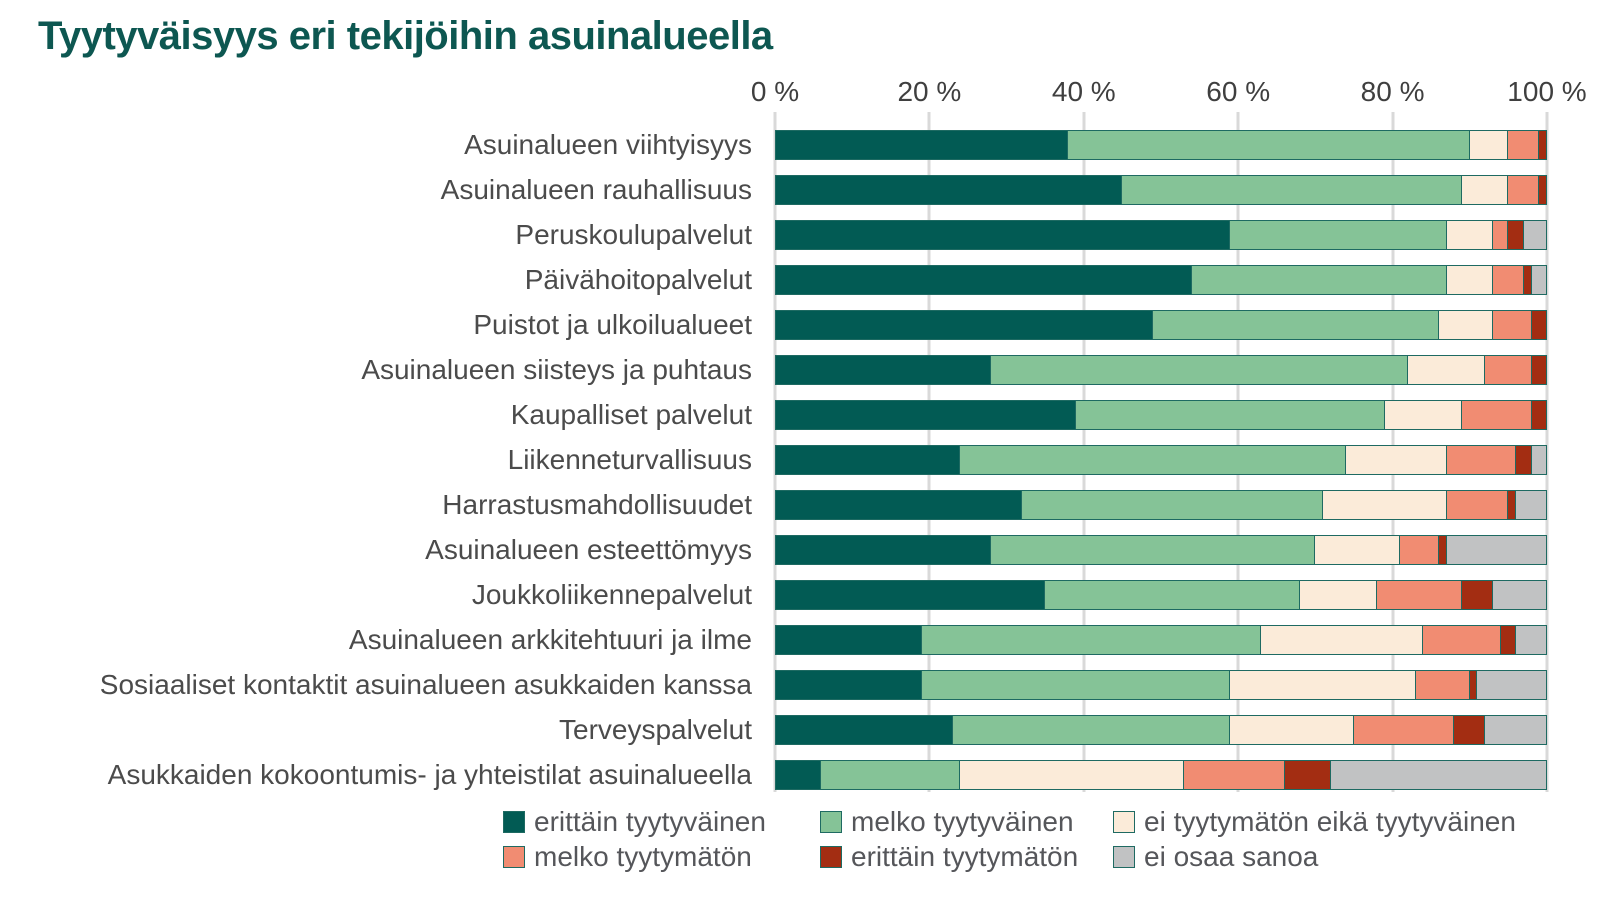 The height and width of the screenshot is (900, 1600). I want to click on category-label: Liikenneturvallisuus, so click(629, 459).